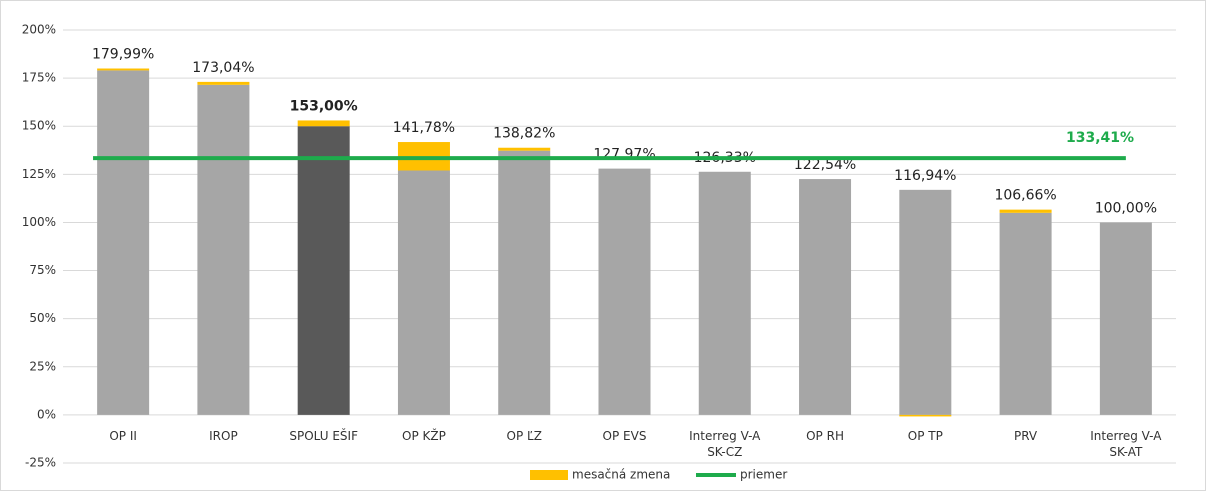 This screenshot has height=491, width=1206. What do you see at coordinates (123, 55) in the screenshot?
I see `data-label: 179,99%` at bounding box center [123, 55].